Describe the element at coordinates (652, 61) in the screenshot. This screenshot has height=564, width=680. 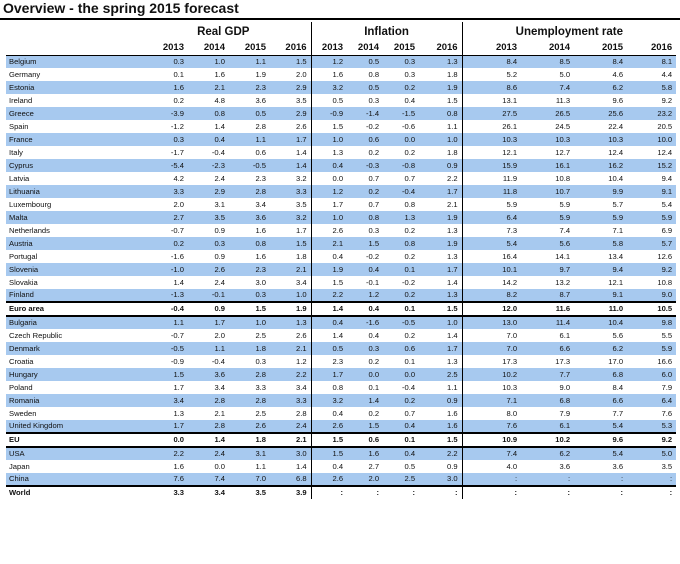
I see `unemployment-value: 8.1` at that location.